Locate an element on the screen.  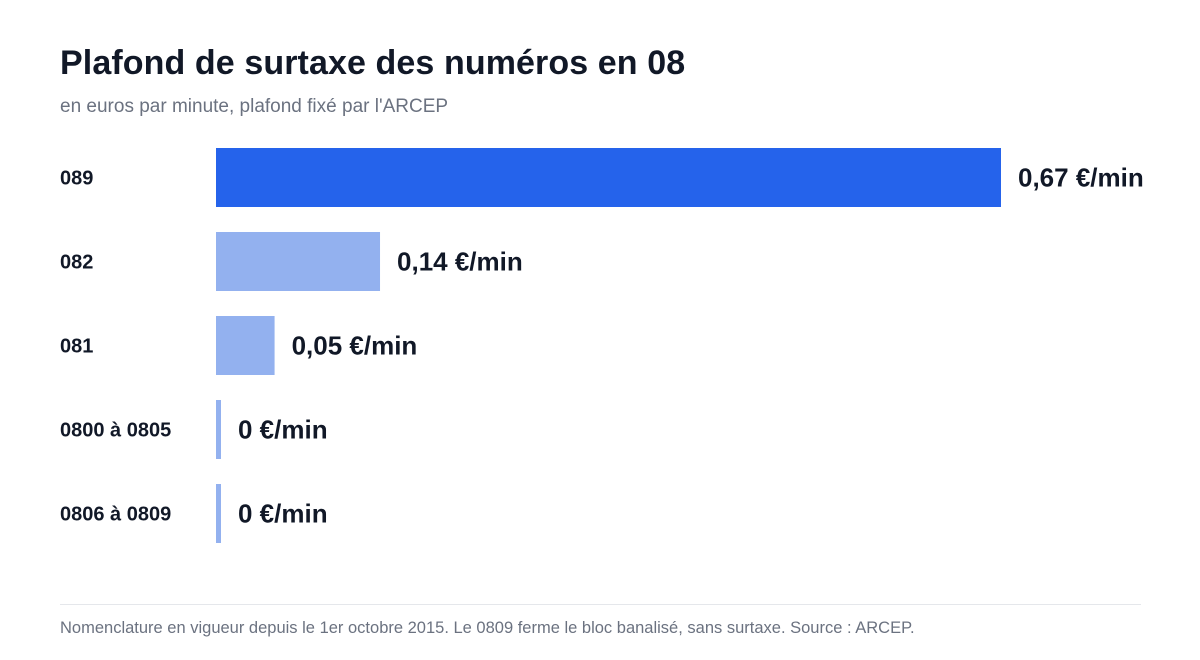
category-label: 089 is located at coordinates (76, 179).